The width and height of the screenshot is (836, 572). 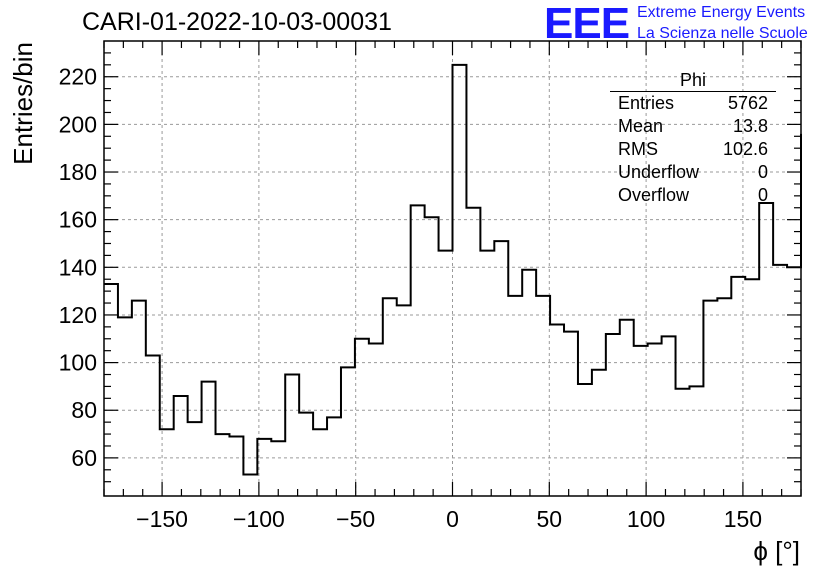 I want to click on stats-row-entries: Entries 5762, so click(x=693, y=103).